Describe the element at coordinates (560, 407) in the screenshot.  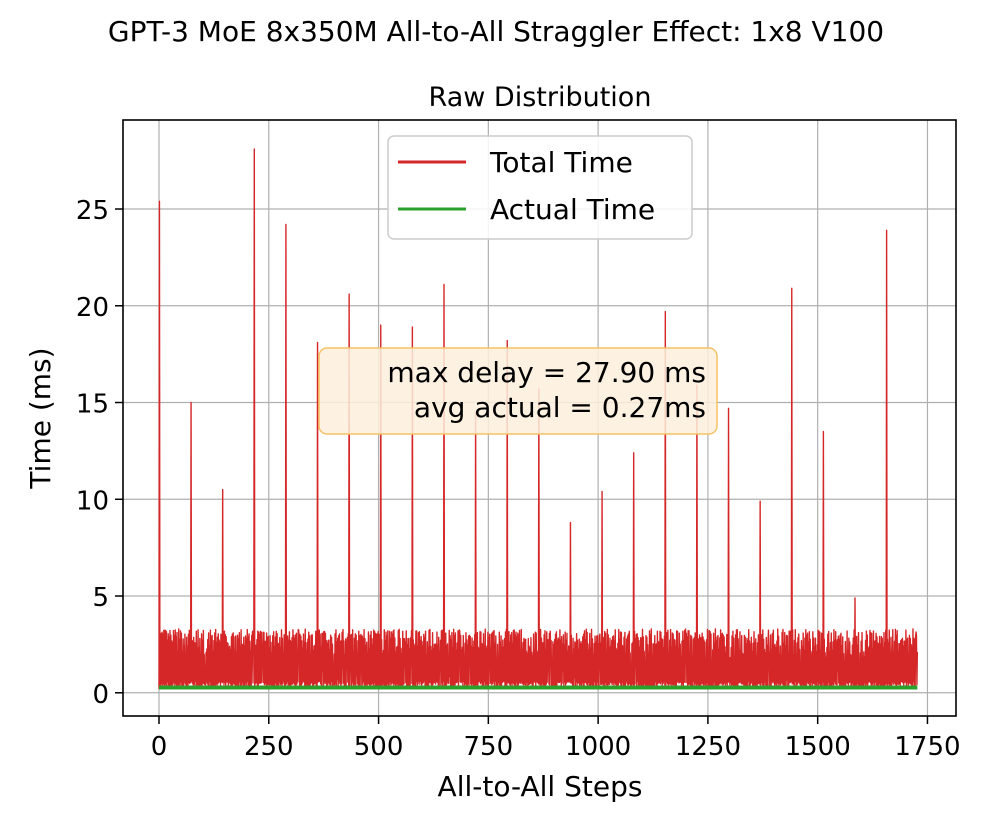
I see `annotation-avg-actual: avg actual = 0.27ms` at that location.